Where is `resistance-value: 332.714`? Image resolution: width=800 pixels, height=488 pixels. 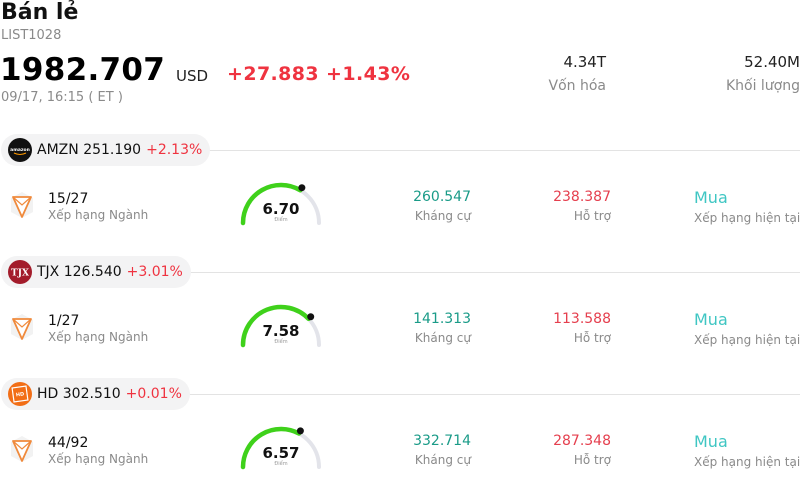 resistance-value: 332.714 is located at coordinates (442, 441).